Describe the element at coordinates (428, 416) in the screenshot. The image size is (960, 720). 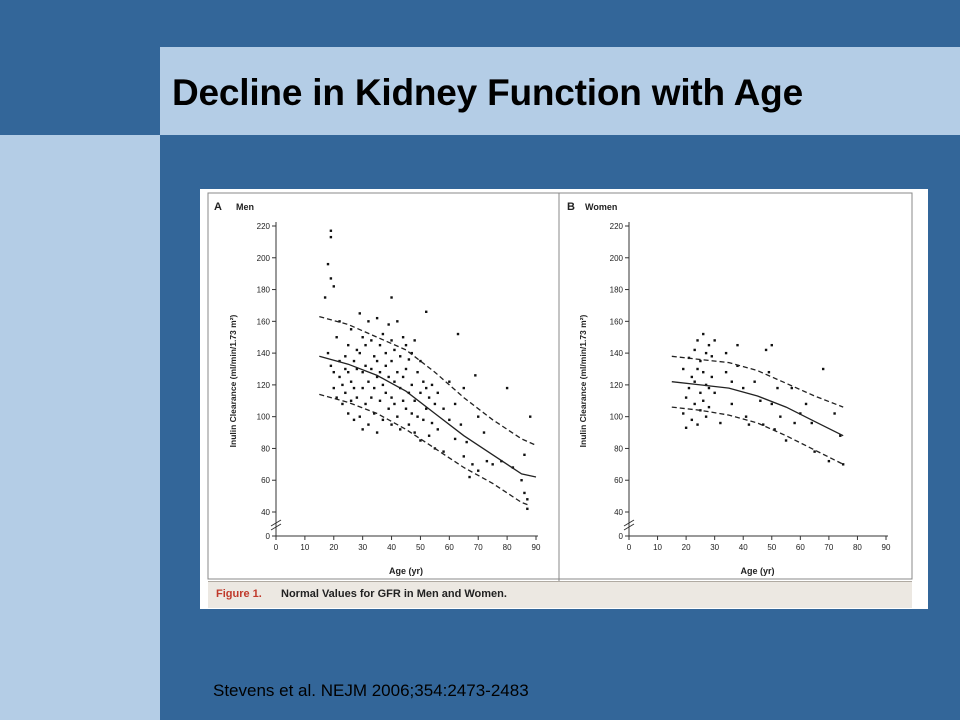
I see `fit-line-solid` at that location.